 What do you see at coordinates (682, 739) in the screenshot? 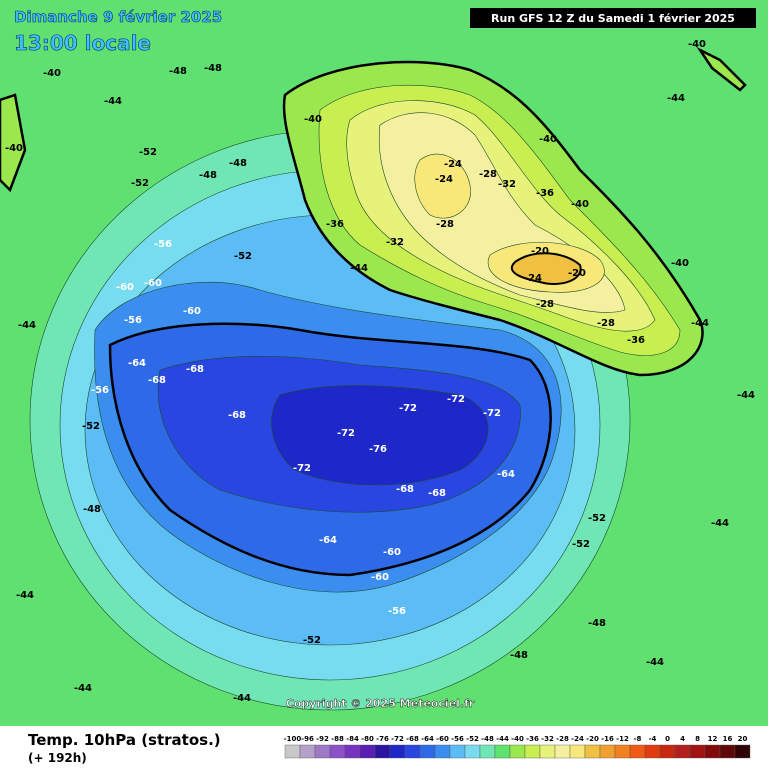
I see `legend-tick-label: 4` at bounding box center [682, 739].